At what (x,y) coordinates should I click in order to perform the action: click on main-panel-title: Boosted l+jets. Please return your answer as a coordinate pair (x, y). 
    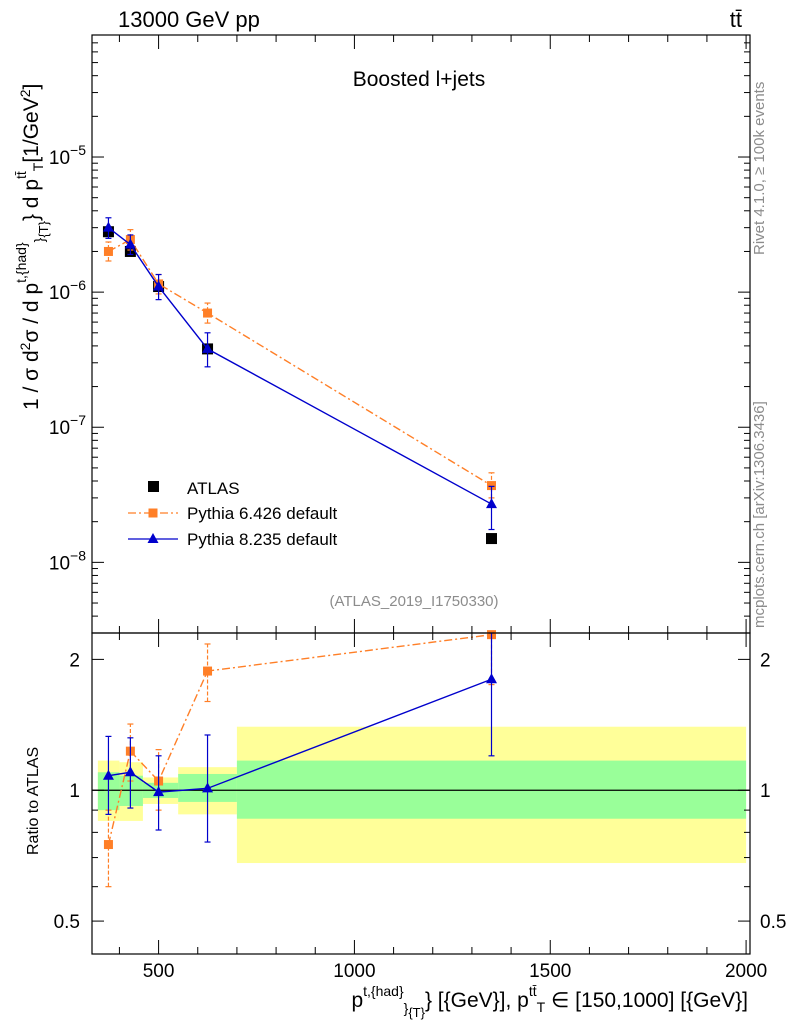
    Looking at the image, I should click on (419, 79).